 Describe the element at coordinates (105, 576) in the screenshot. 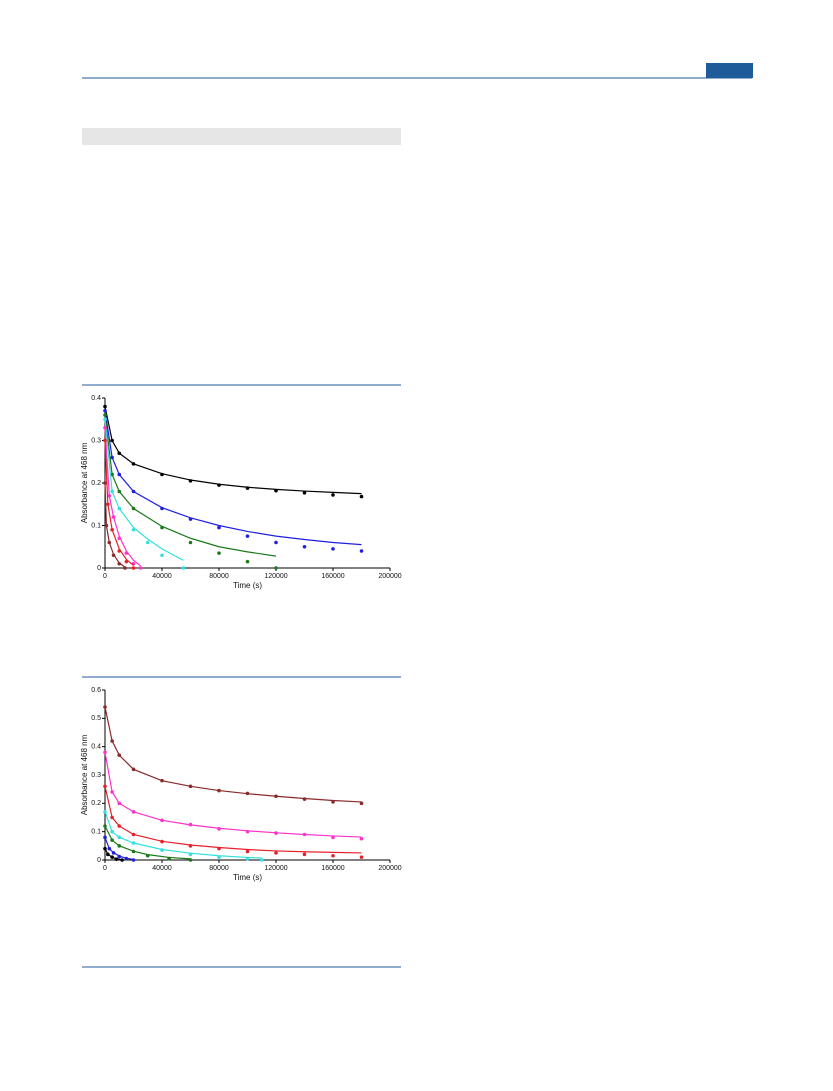

I see `x-tick-label: 0` at that location.